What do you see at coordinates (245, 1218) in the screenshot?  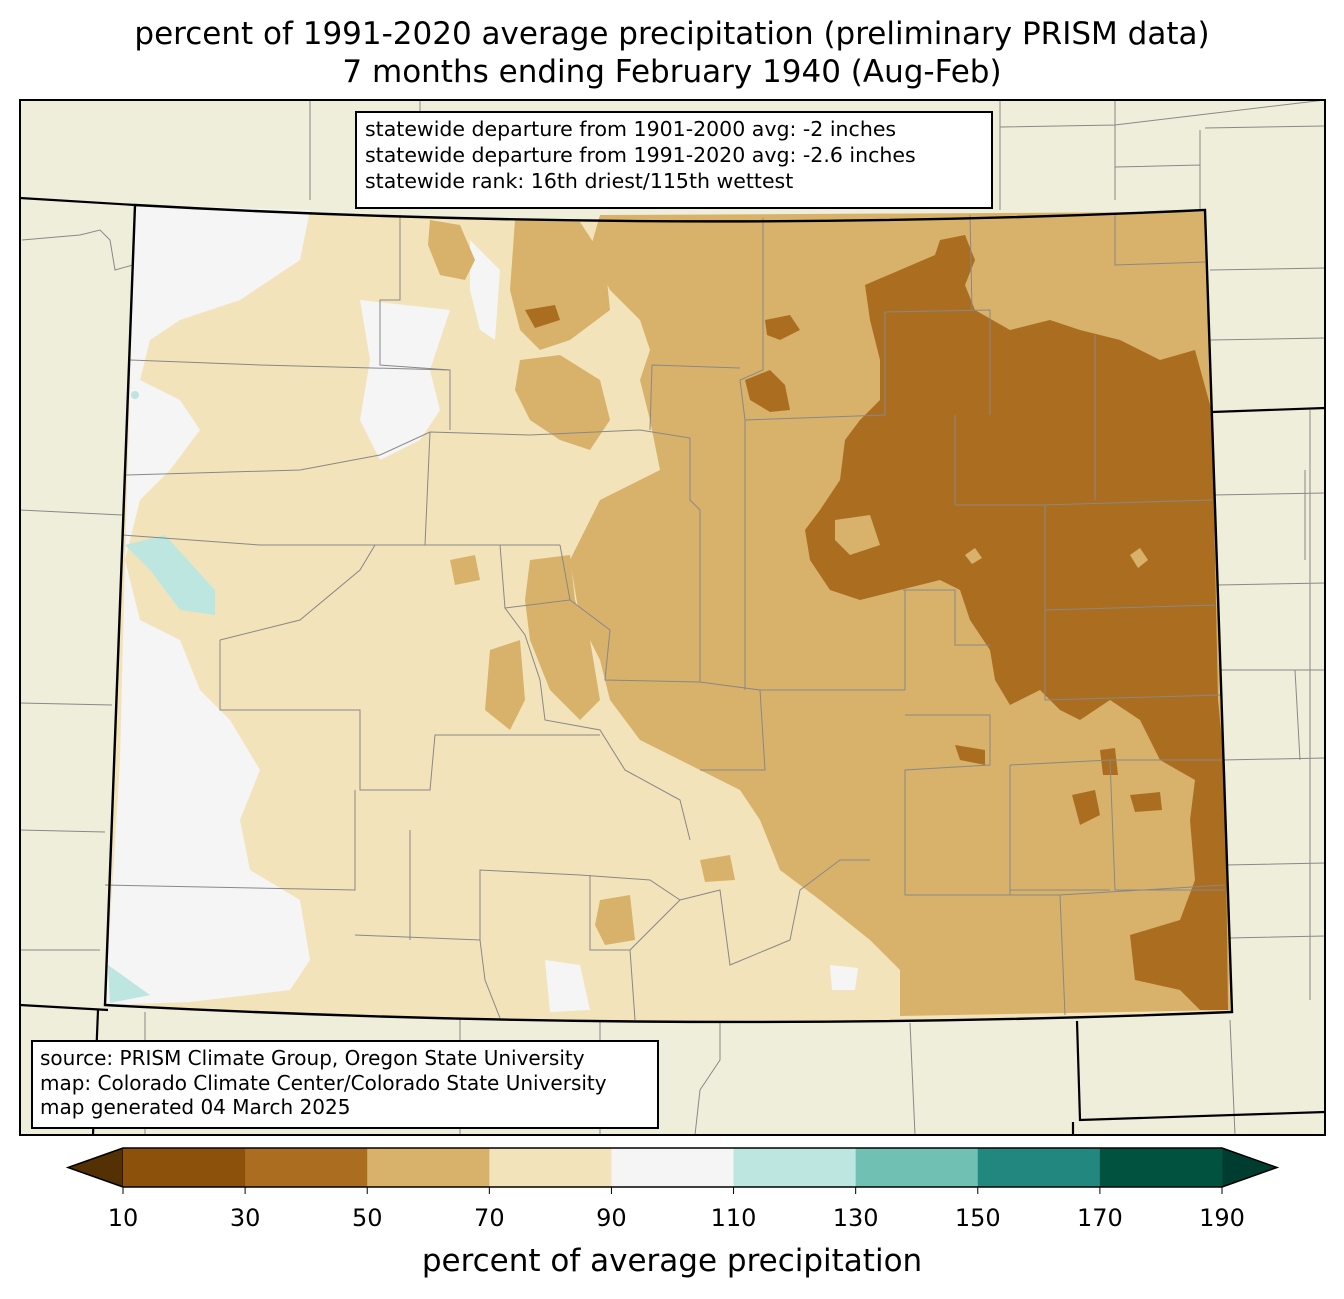 I see `colorbar-tick-label: 30` at bounding box center [245, 1218].